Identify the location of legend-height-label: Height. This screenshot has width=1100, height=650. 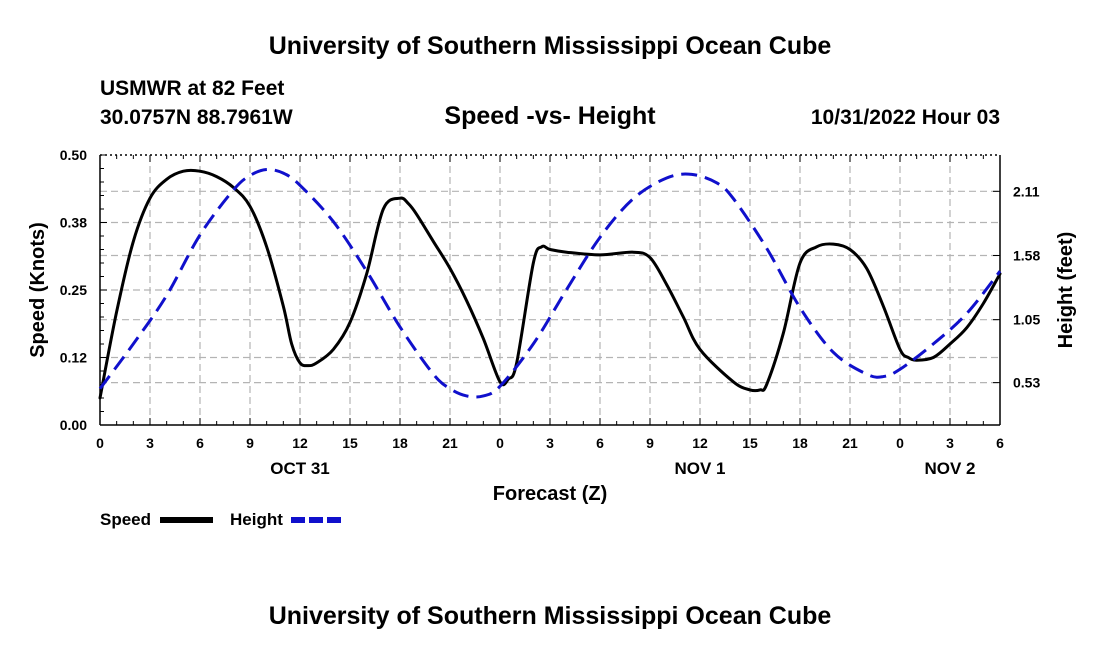
(256, 519).